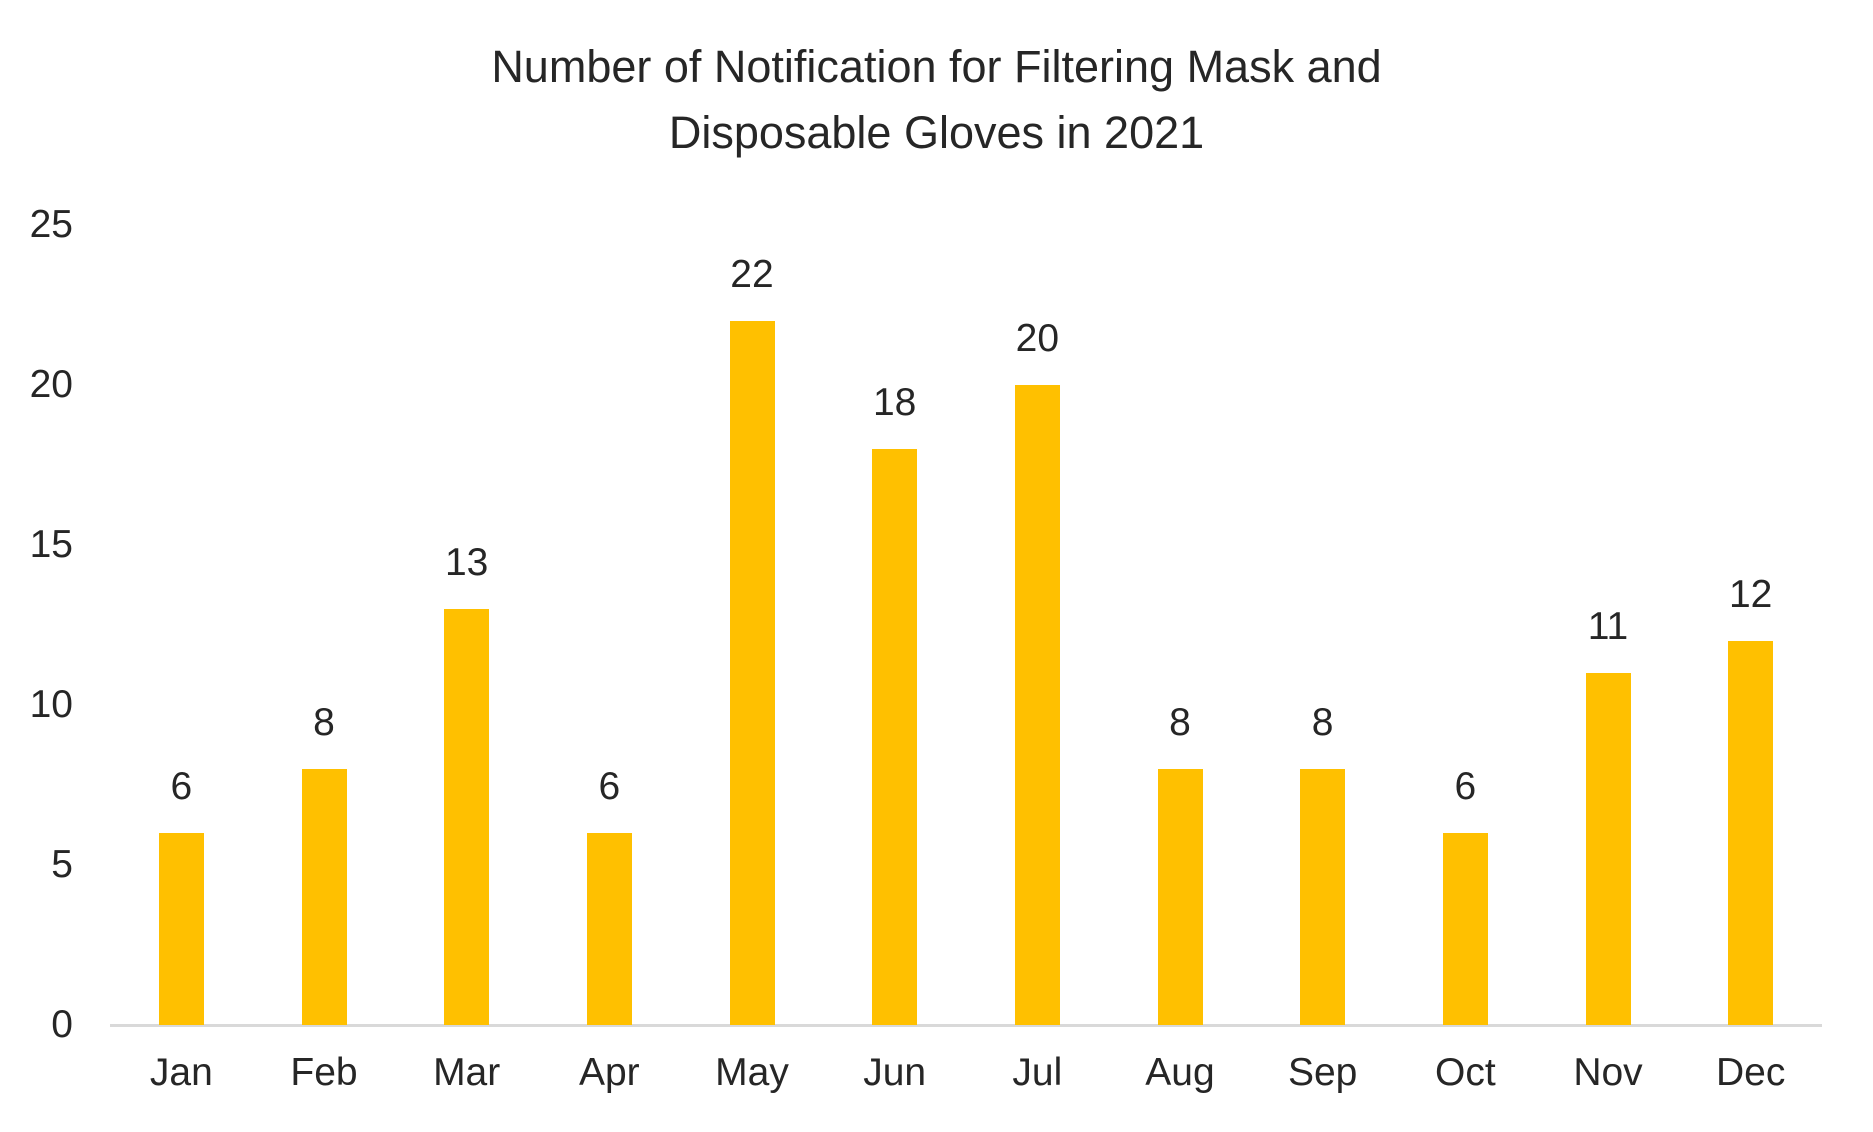  What do you see at coordinates (1037, 338) in the screenshot?
I see `bar-value-label: 20` at bounding box center [1037, 338].